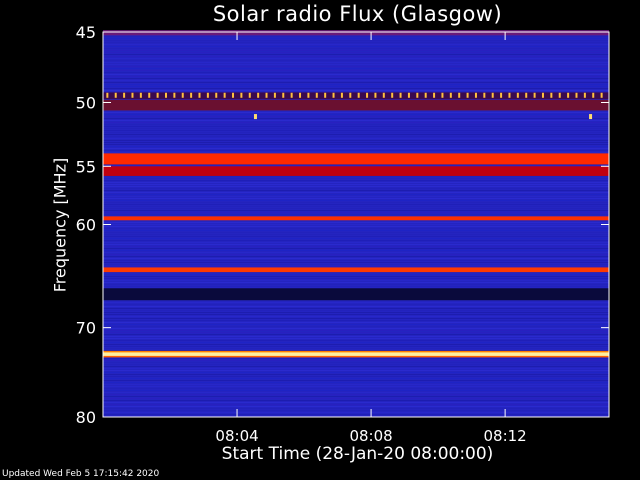 Image resolution: width=640 pixels, height=480 pixels. Describe the element at coordinates (86, 32) in the screenshot. I see `y-tick-label: 45` at that location.